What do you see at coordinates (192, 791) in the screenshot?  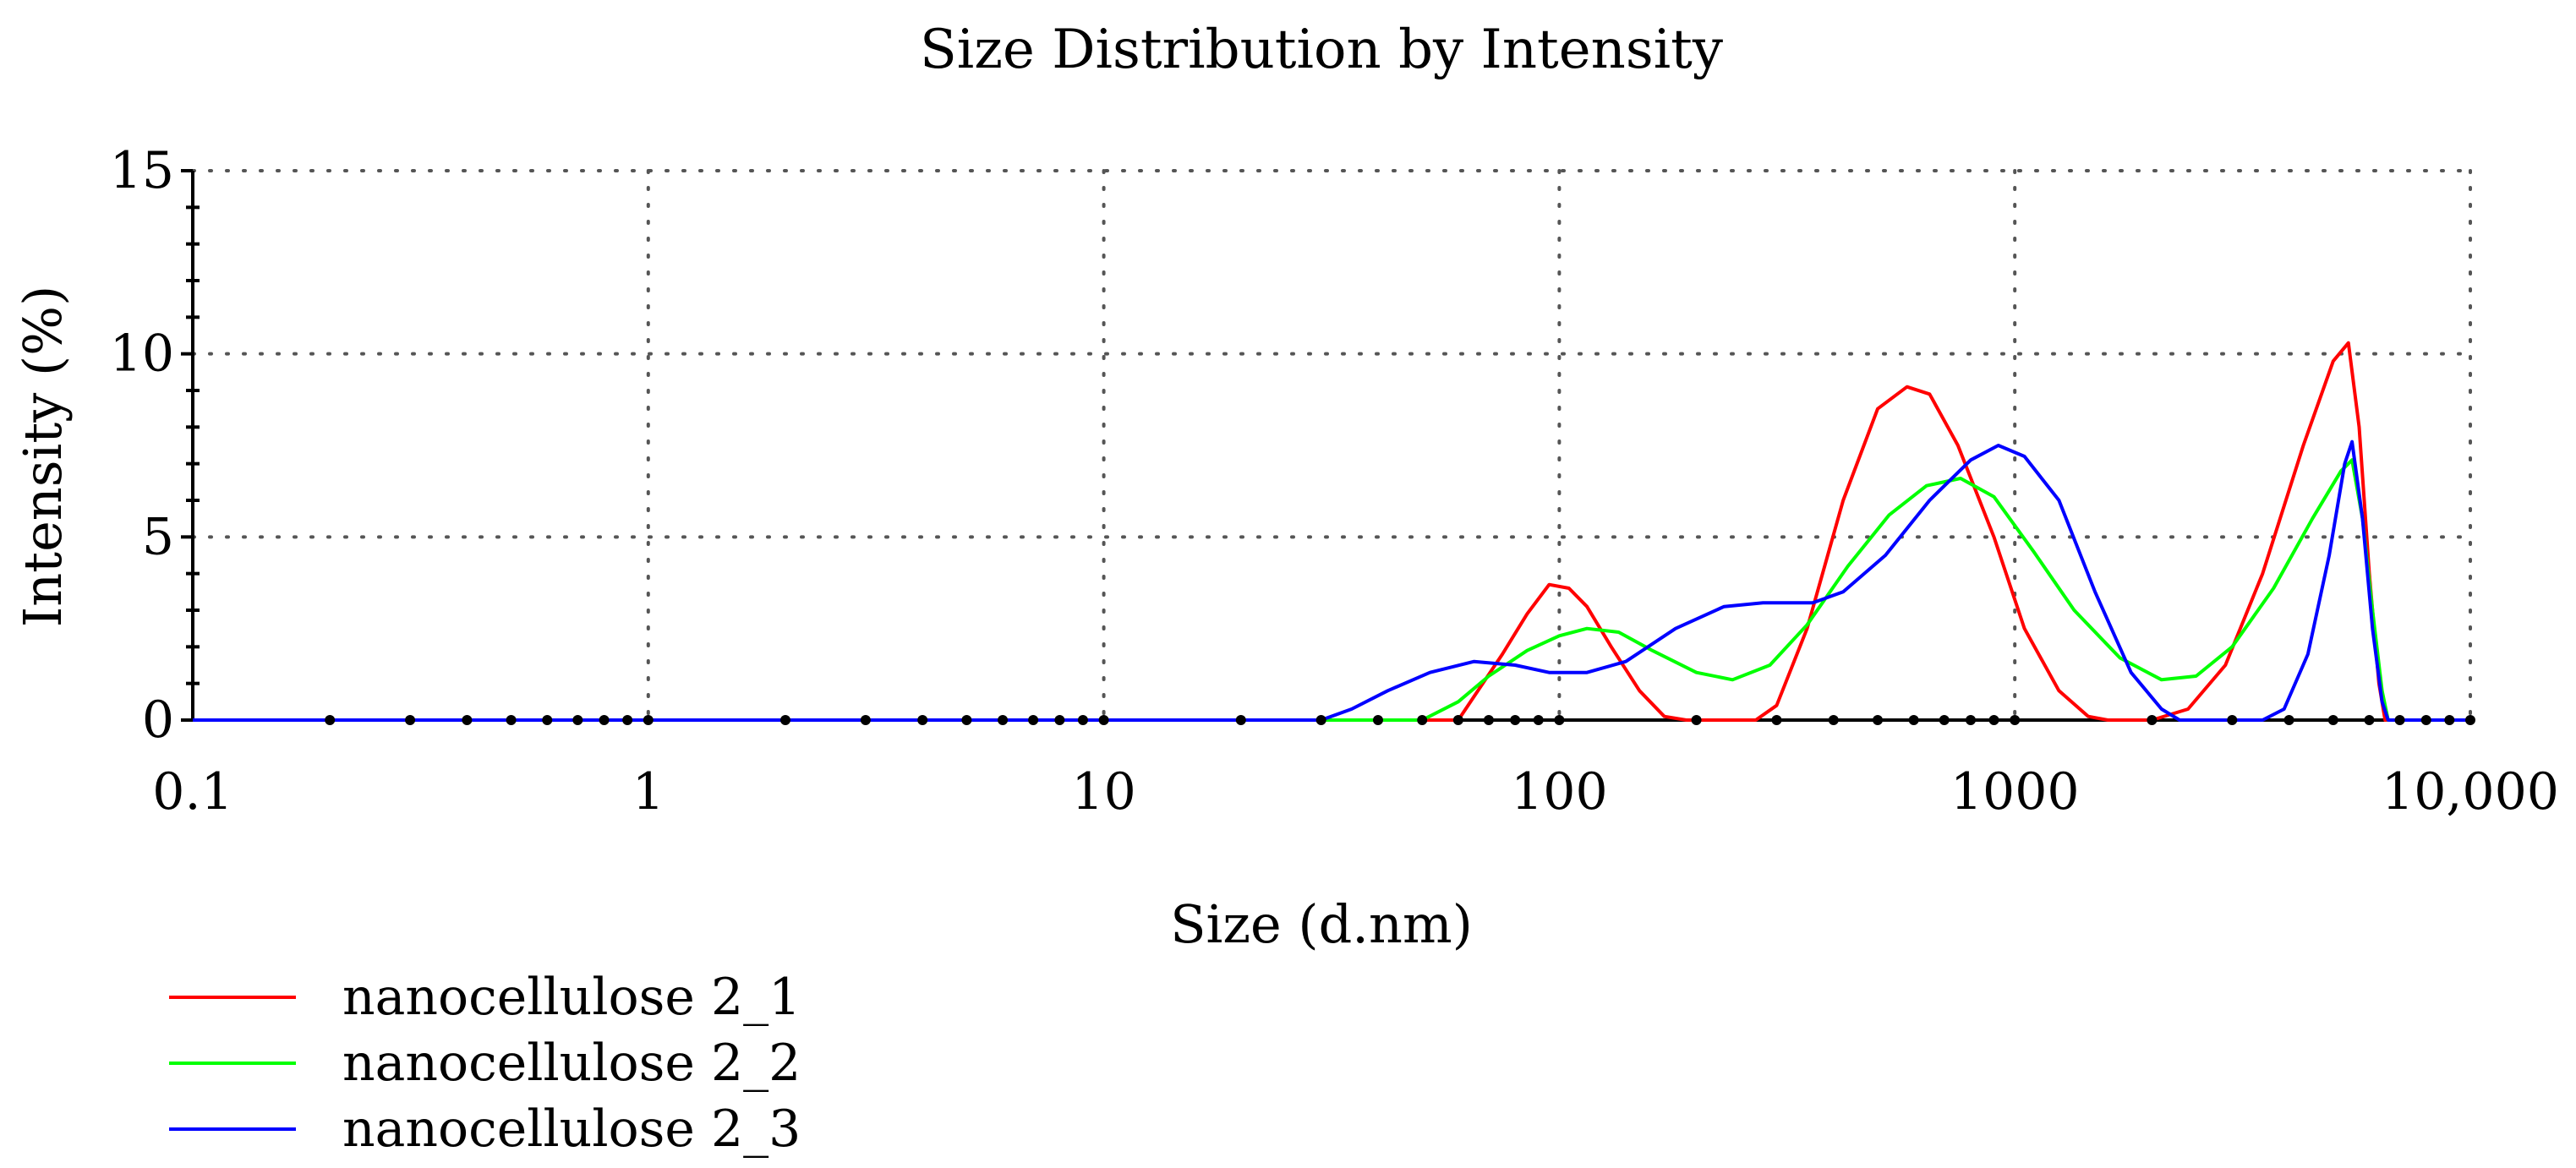 I see `x-tick-label: 0.1` at bounding box center [192, 791].